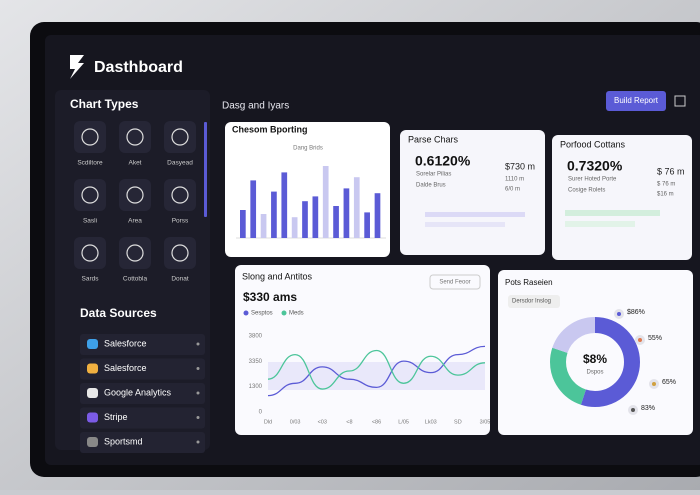 Image resolution: width=700 pixels, height=495 pixels. Describe the element at coordinates (256, 387) in the screenshot. I see `y-tick-label: 1300` at that location.